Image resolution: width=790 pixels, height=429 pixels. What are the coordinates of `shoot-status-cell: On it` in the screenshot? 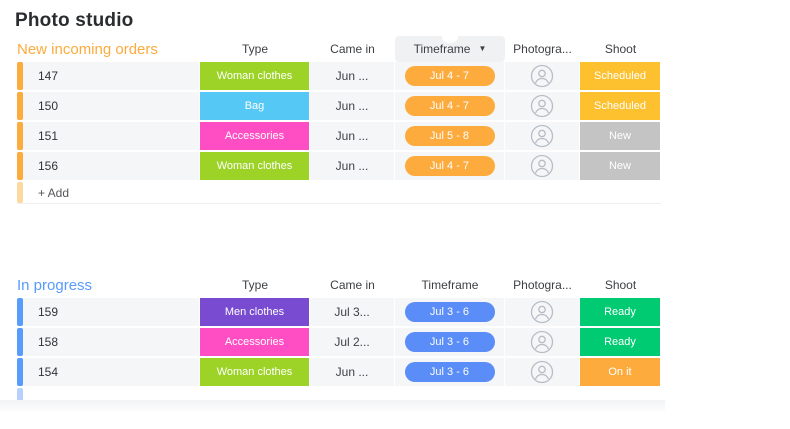 It's located at (620, 372).